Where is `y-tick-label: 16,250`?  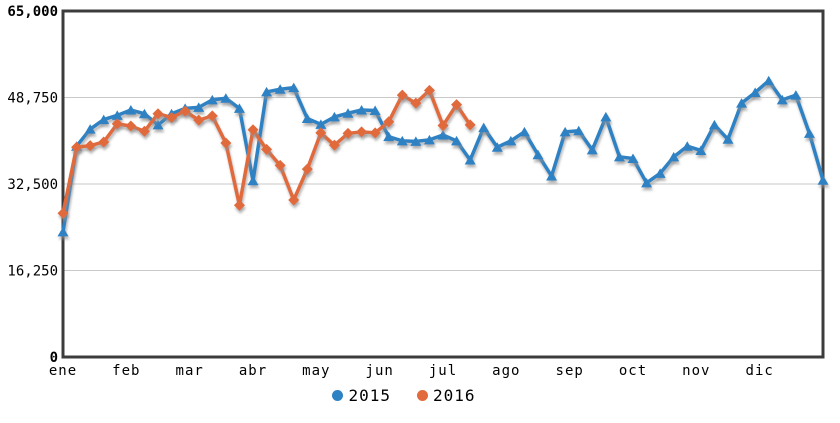
y-tick-label: 16,250 is located at coordinates (32, 272).